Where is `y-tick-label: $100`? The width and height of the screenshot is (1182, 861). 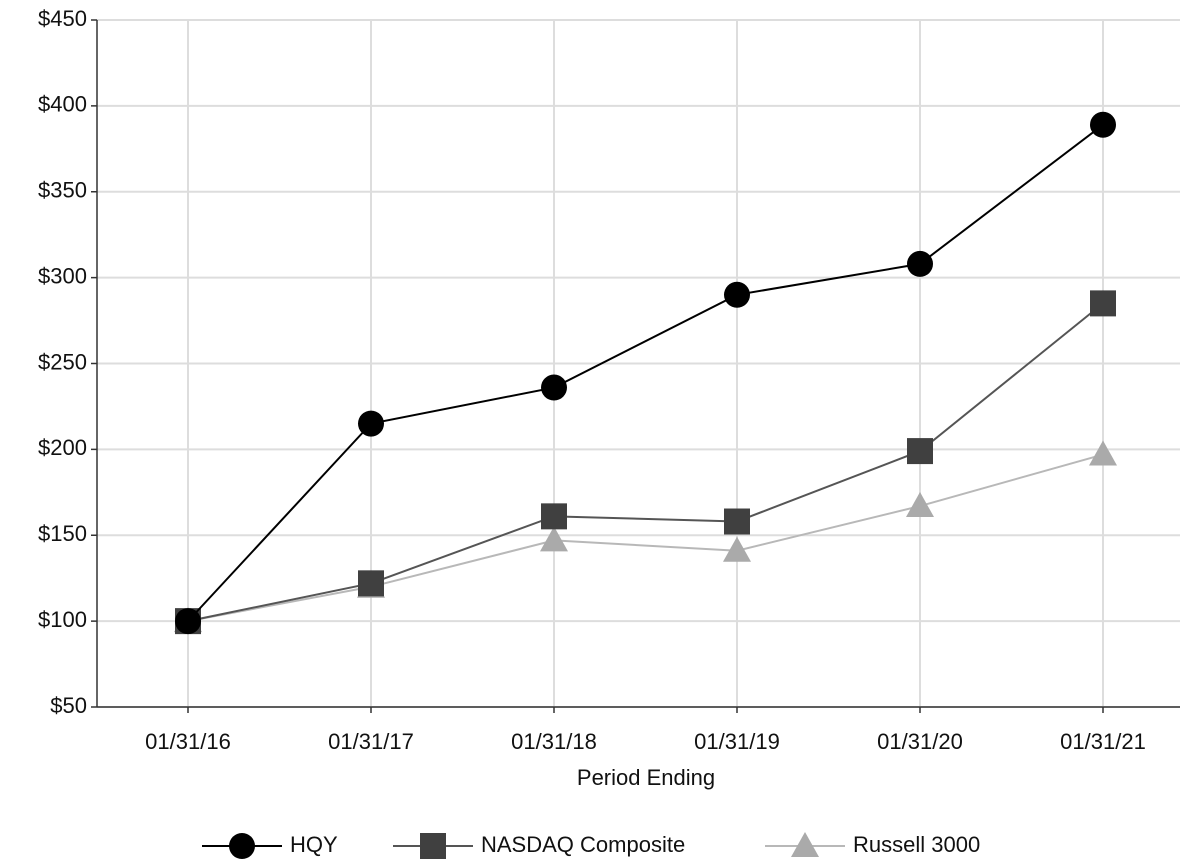
y-tick-label: $100 is located at coordinates (62, 619).